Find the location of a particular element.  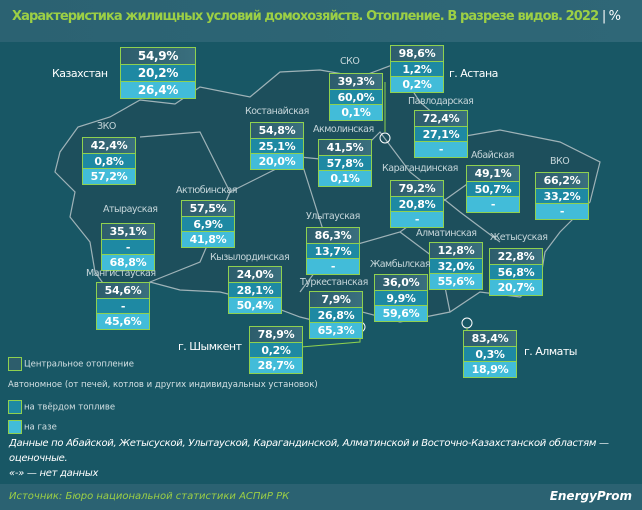

solid-fuel-value: 60,0% is located at coordinates (356, 96).